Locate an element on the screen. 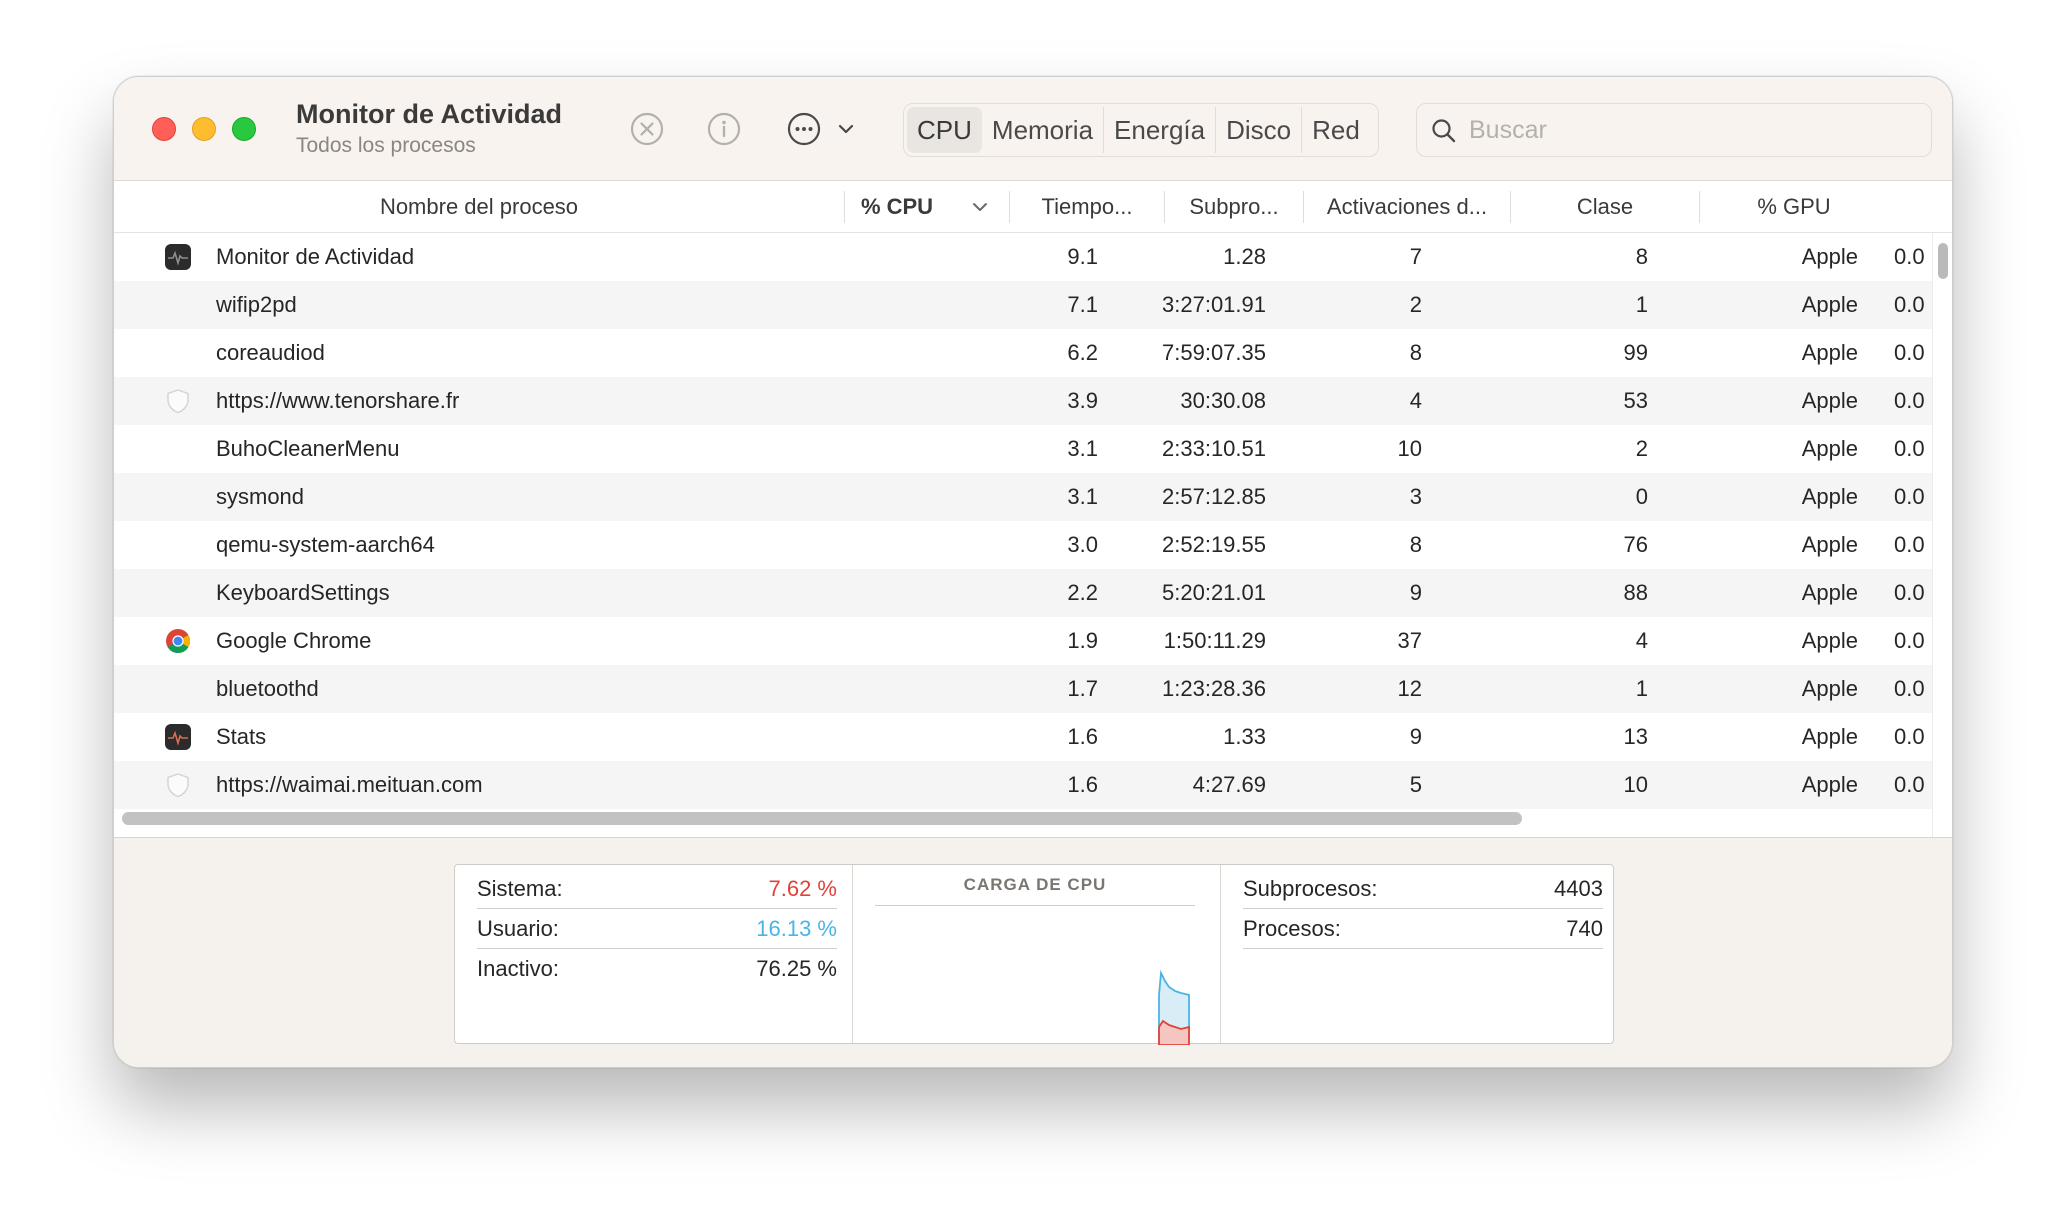 The width and height of the screenshot is (2066, 1216). process-idle-wakes: 1 is located at coordinates (1641, 304).